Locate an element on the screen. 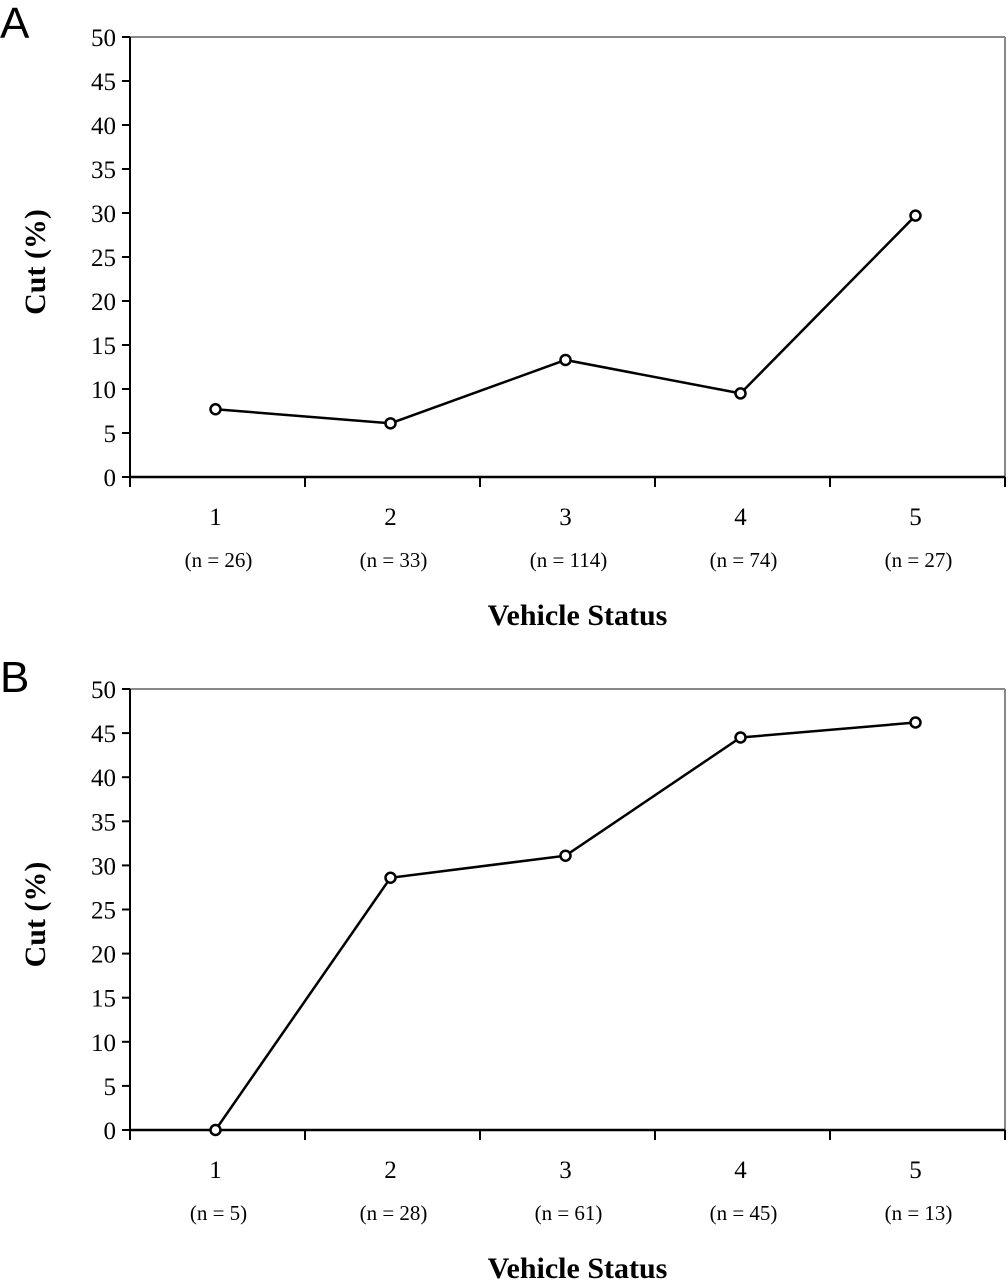 This screenshot has height=1280, width=1008. x-tick-sublabel: (n = 61) is located at coordinates (569, 1213).